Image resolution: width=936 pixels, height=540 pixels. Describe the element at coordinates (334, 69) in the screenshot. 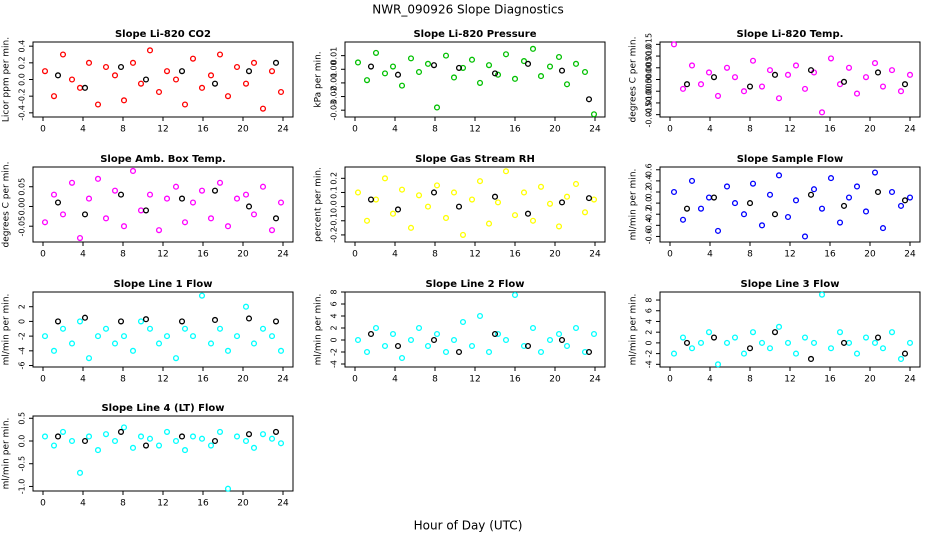

I see `y-tick-label: 0.00` at that location.